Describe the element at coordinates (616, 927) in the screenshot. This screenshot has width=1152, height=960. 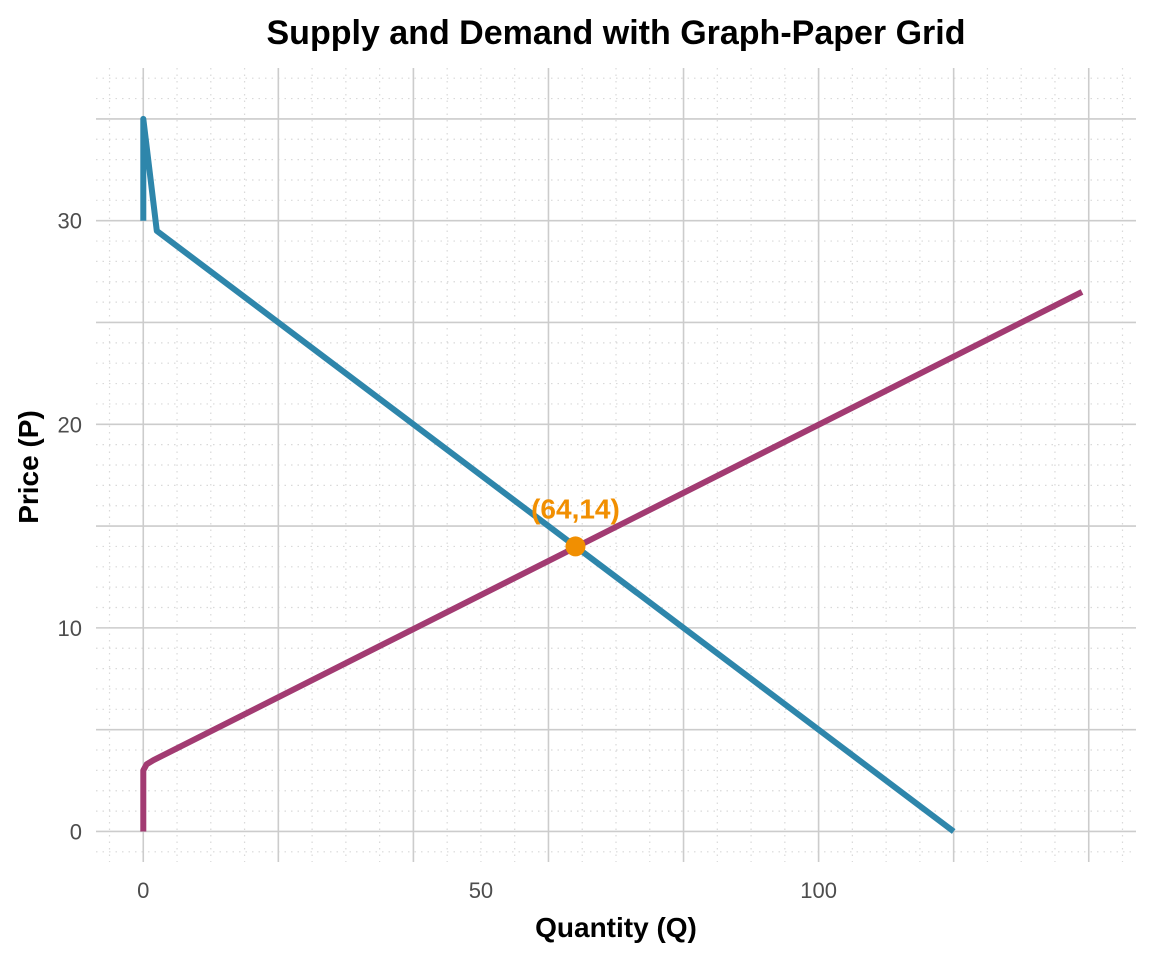
I see `x-axis-title: Quantity (Q)` at that location.